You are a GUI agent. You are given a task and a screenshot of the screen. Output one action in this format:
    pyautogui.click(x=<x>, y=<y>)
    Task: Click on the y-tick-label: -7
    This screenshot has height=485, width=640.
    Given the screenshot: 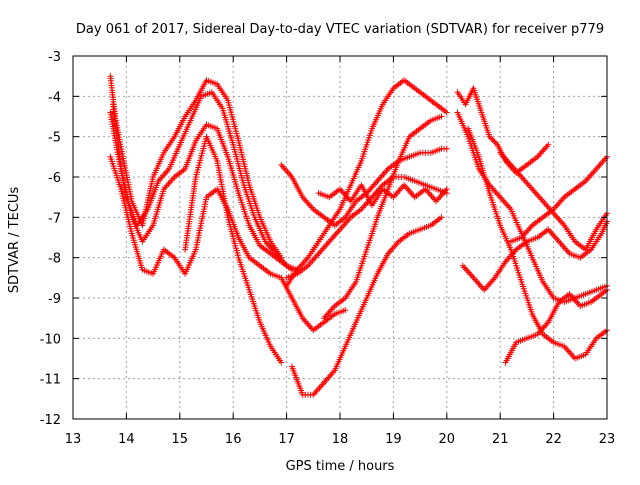 What is the action you would take?
    pyautogui.click(x=54, y=218)
    